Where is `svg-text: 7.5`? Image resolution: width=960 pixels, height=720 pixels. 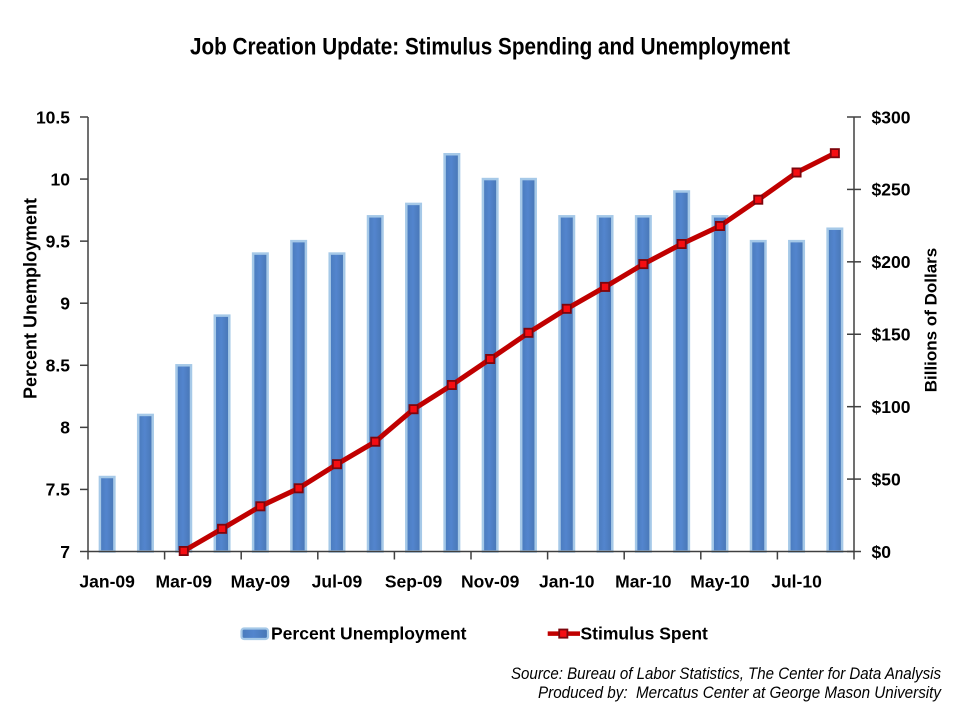
svg-text: 7.5 is located at coordinates (58, 490).